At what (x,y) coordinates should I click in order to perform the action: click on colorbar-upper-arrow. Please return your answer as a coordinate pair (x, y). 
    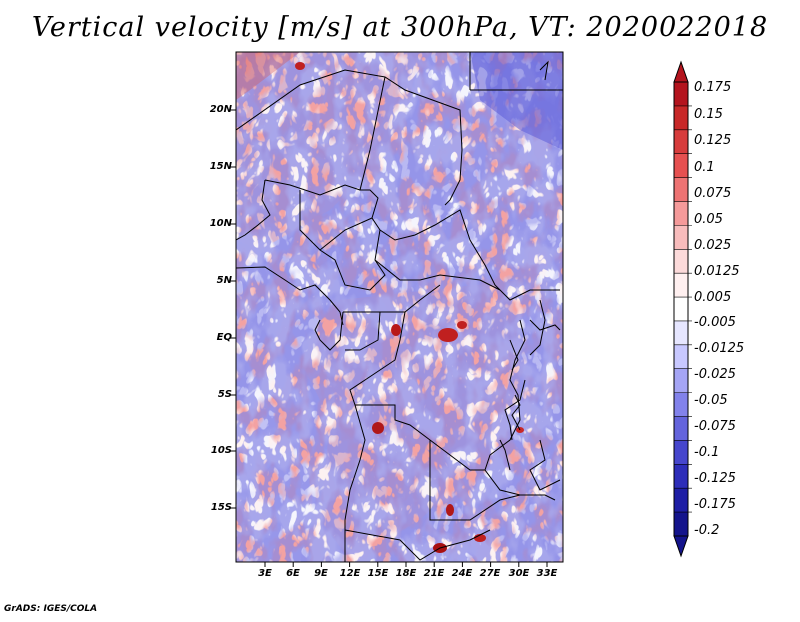
    Looking at the image, I should click on (681, 71).